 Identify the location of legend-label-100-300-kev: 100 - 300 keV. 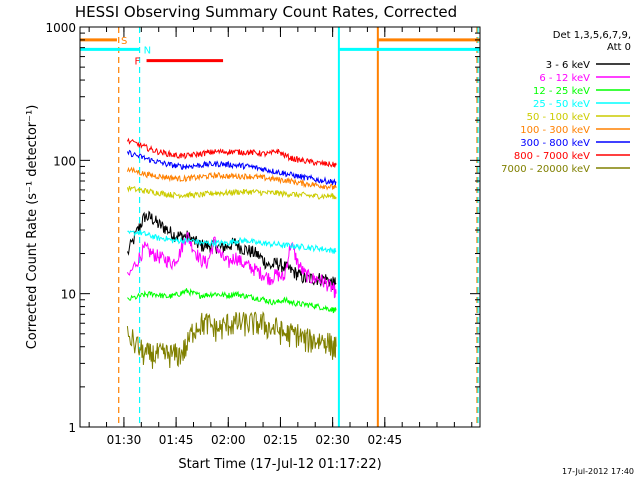
(555, 130).